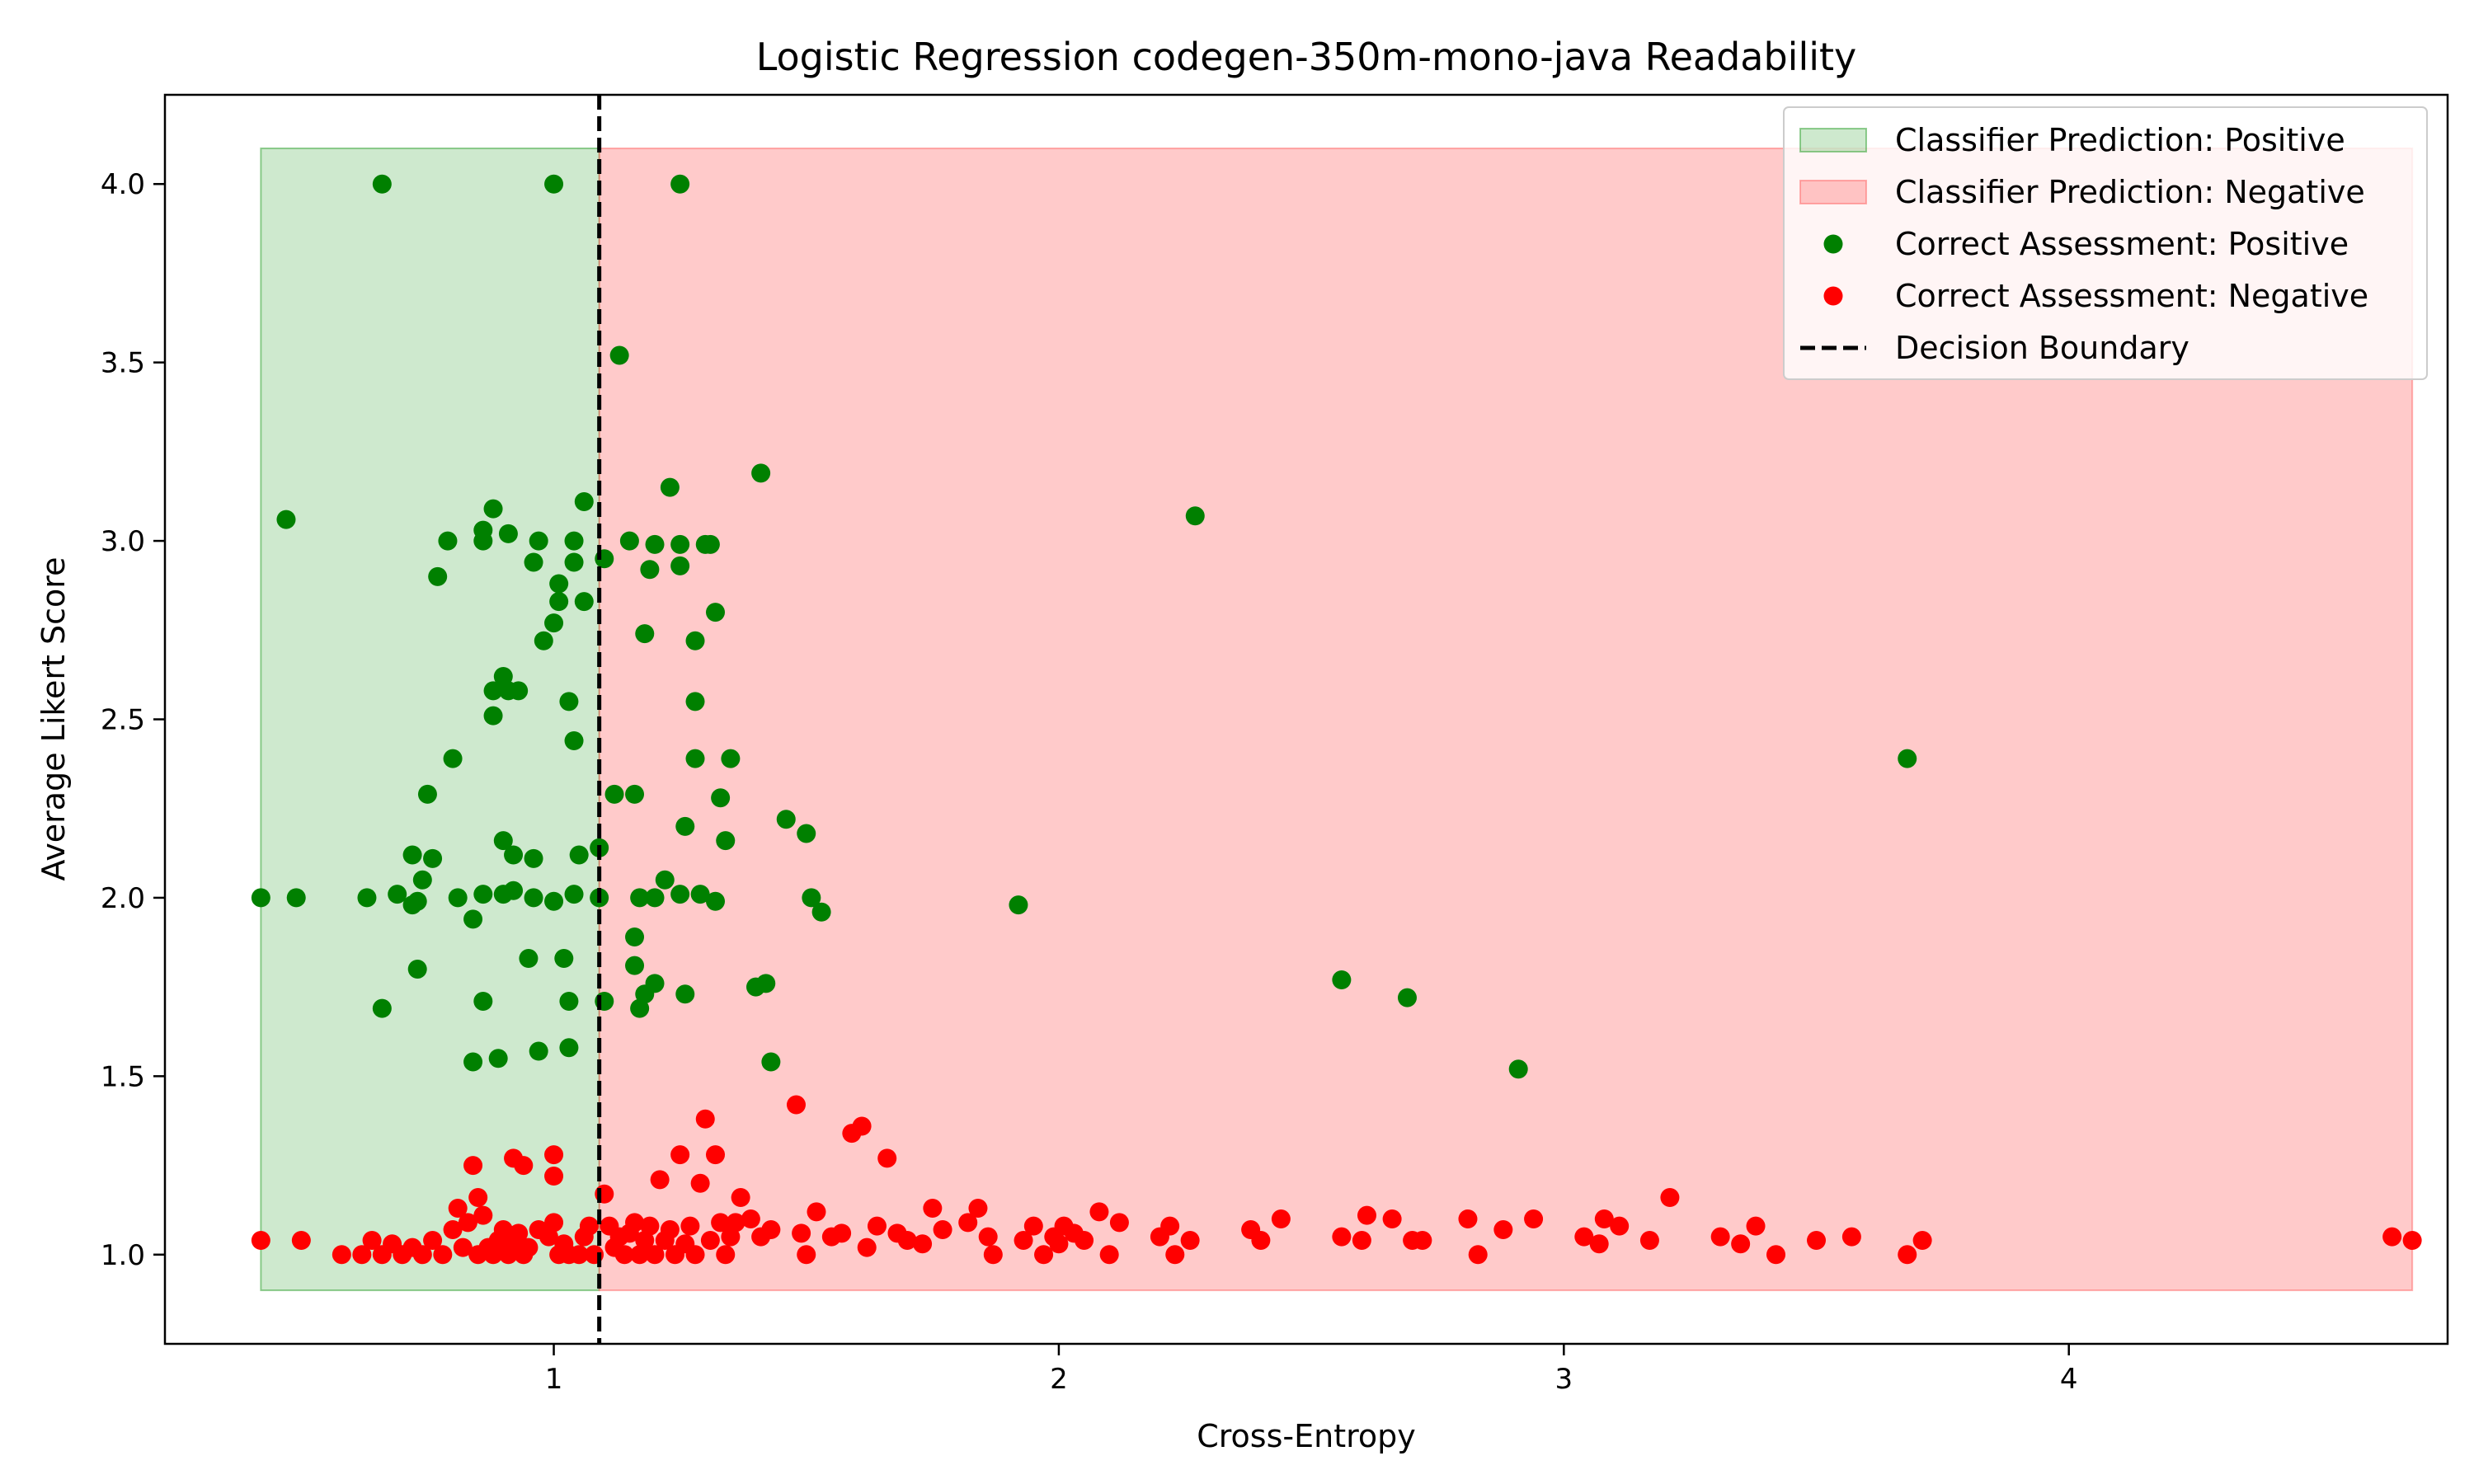  Describe the element at coordinates (2131, 296) in the screenshot. I see `legend-label: Correct Assessment: Negative` at that location.